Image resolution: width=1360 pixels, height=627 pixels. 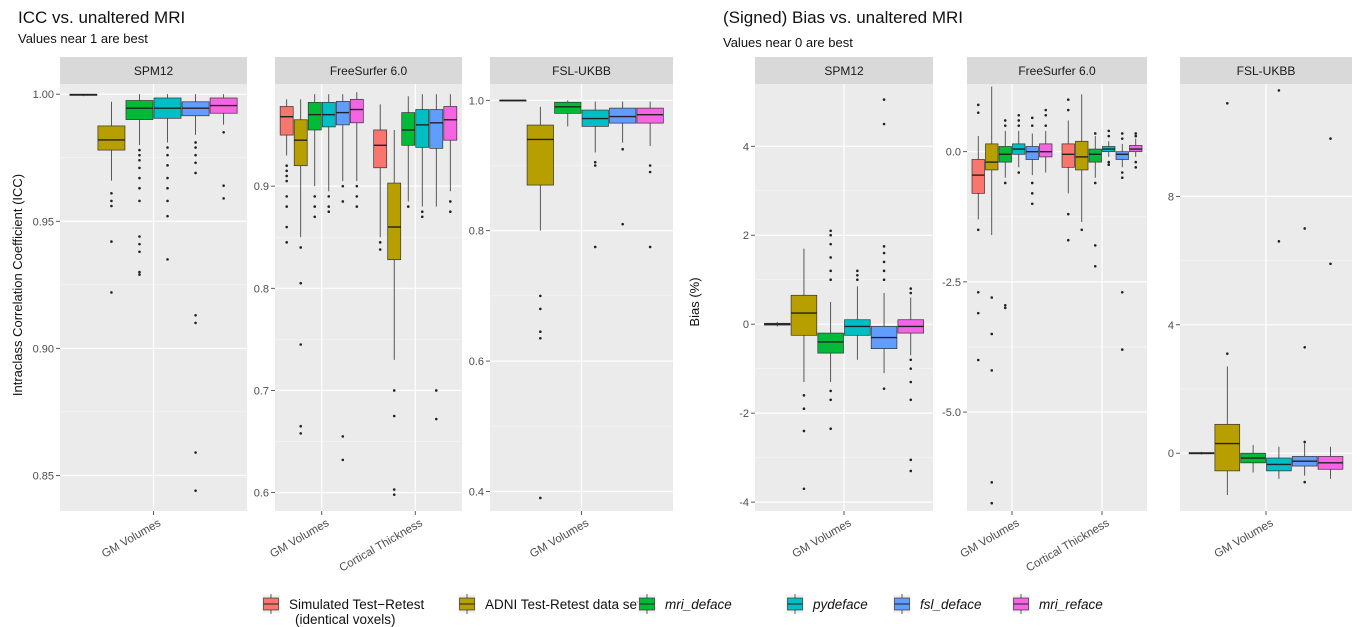 What do you see at coordinates (1260, 309) in the screenshot?
I see `facet-panel: FSL-UKBB 0 4 8 GM Volumes` at bounding box center [1260, 309].